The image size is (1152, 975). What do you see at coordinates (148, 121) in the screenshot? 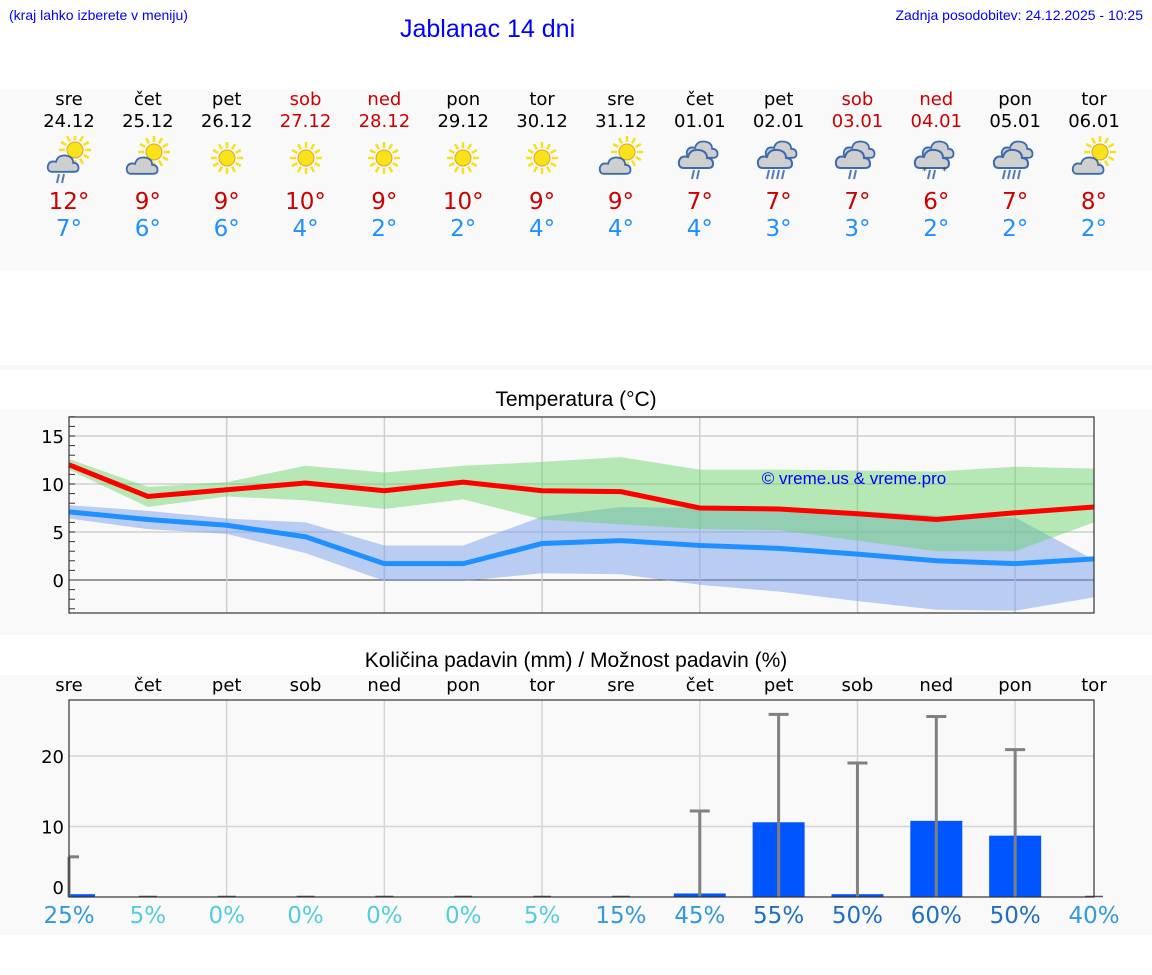
I see `day-date: 25.12` at bounding box center [148, 121].